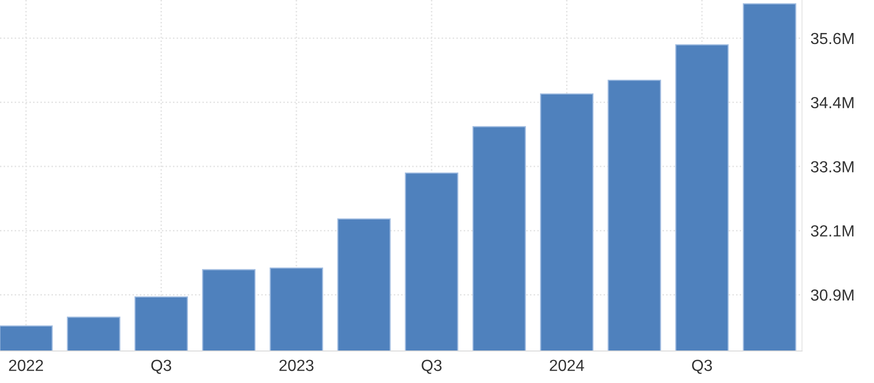 The image size is (874, 383). Describe the element at coordinates (832, 231) in the screenshot. I see `y-tick-label: 32.1M` at that location.